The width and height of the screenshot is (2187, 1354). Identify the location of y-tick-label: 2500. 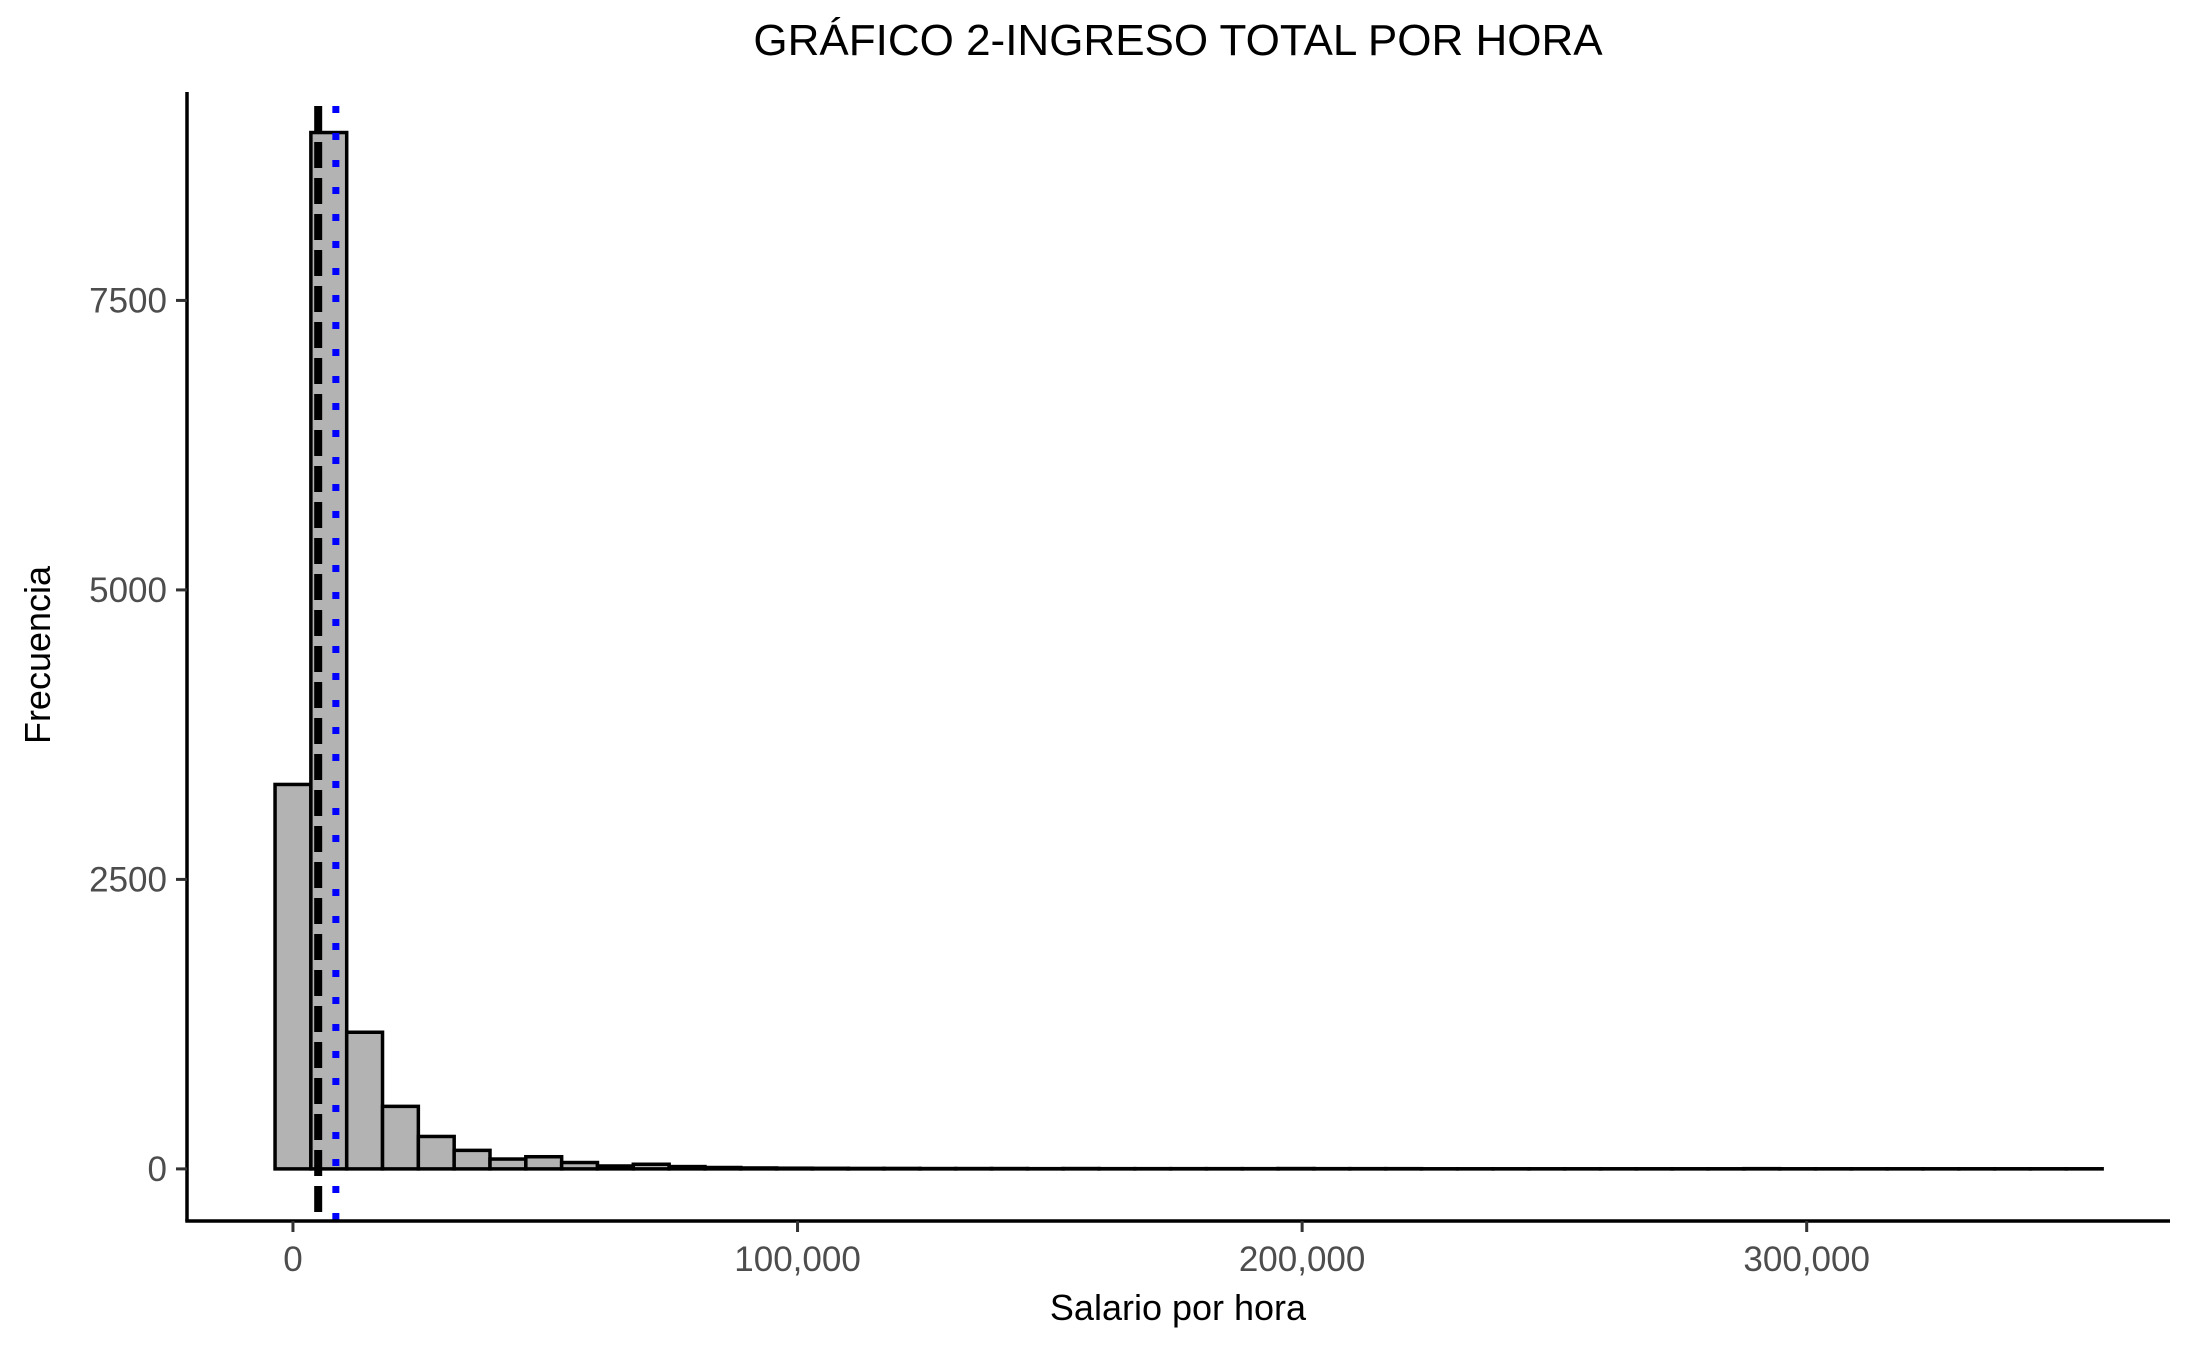
(128, 879).